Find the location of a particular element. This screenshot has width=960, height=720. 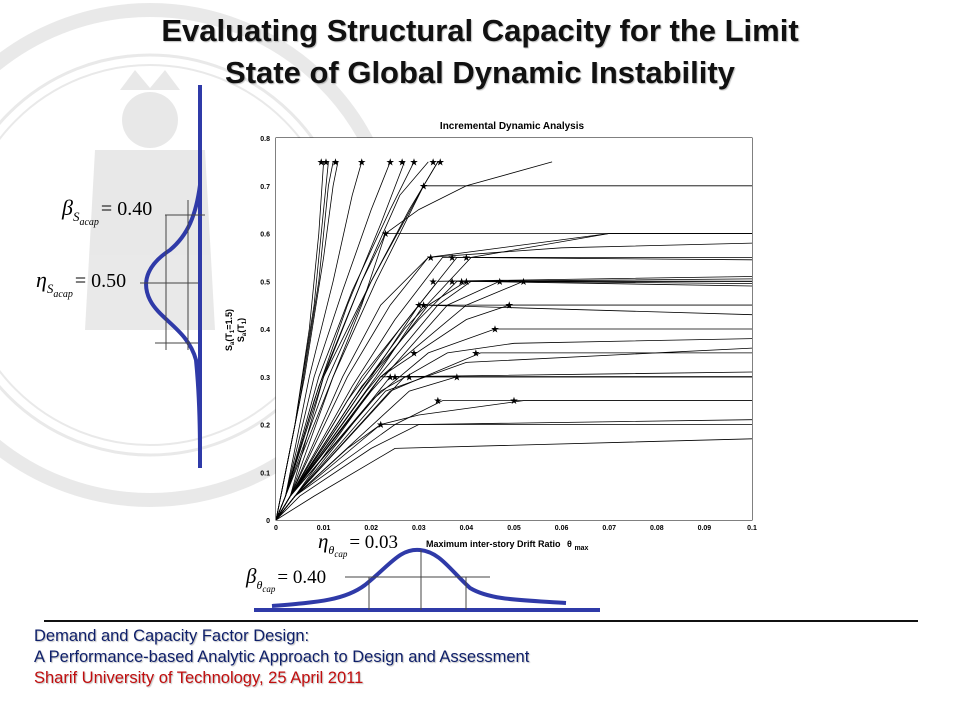

sa-capacity-distribution is located at coordinates (172, 276).